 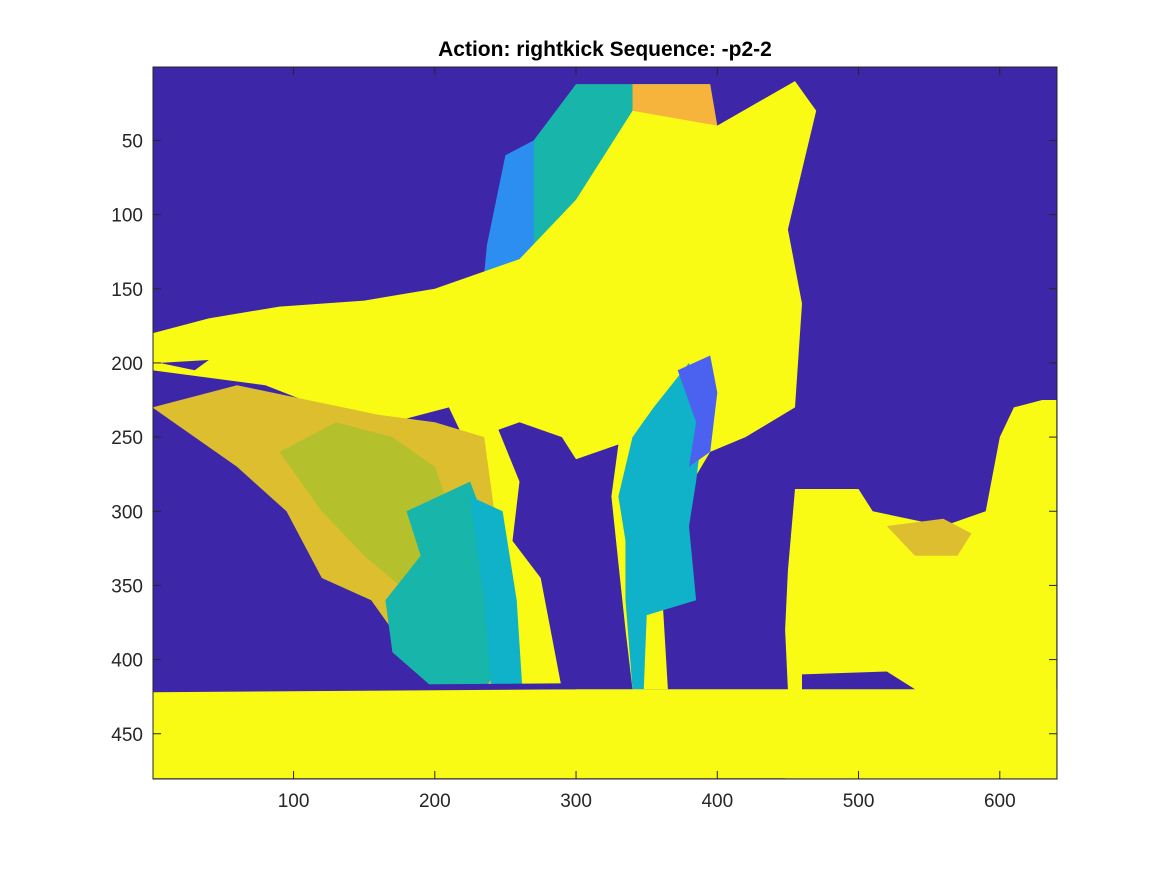 I want to click on x-tick-label: 500, so click(x=859, y=801).